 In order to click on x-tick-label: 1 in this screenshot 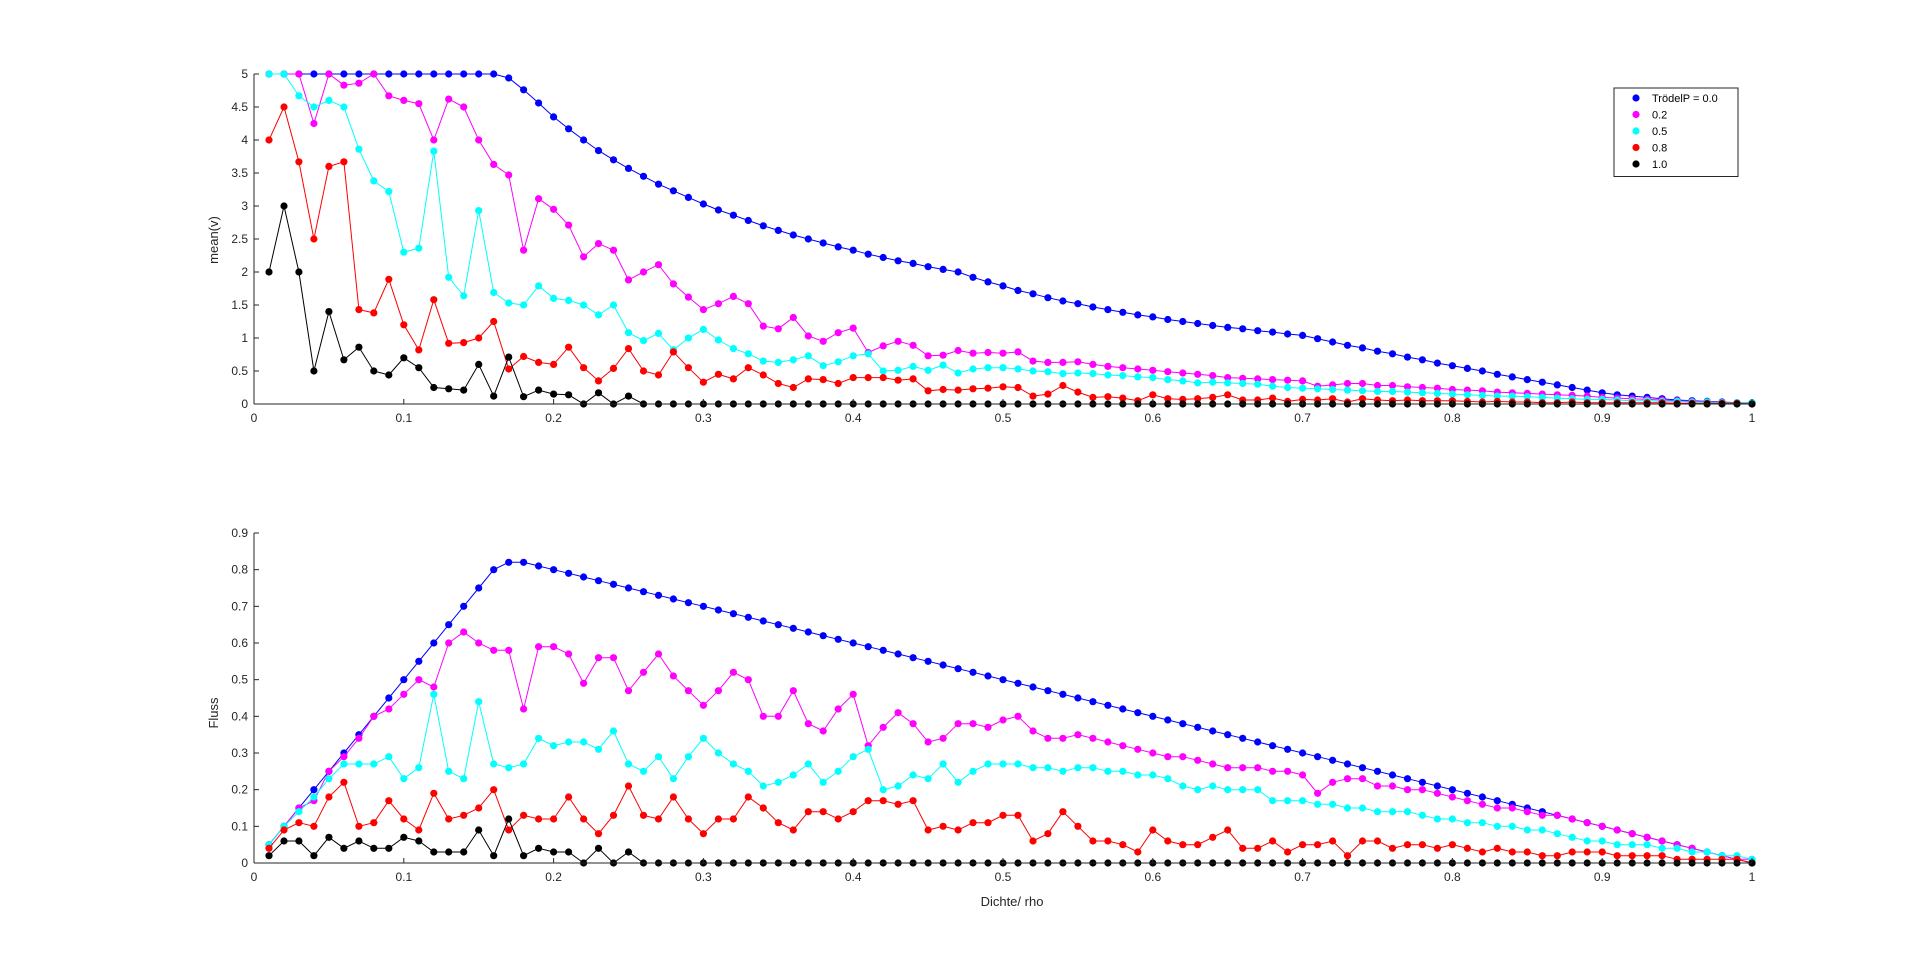, I will do `click(1752, 418)`.